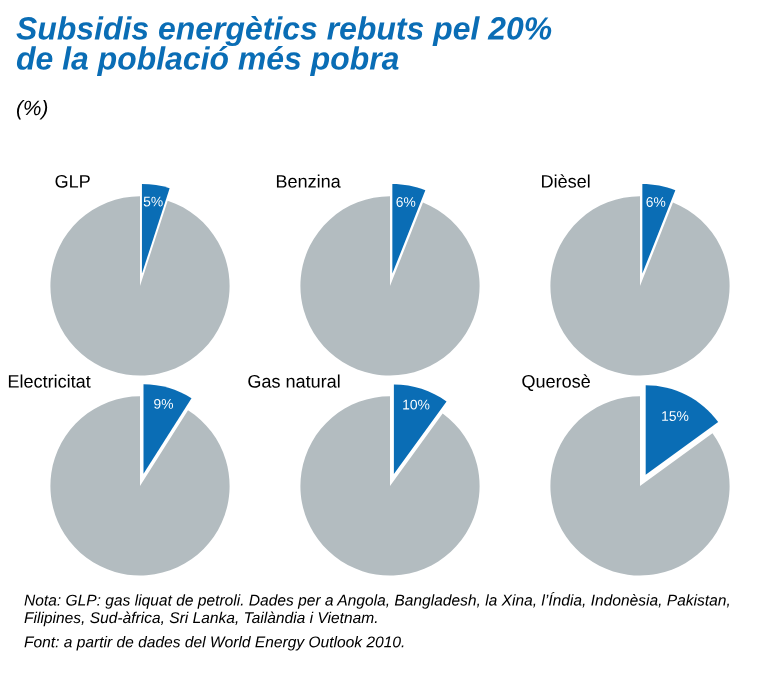 The image size is (758, 676). I want to click on text: Subsidis energètics rebuts pel 20% de la població més pobra, so click(284, 46).